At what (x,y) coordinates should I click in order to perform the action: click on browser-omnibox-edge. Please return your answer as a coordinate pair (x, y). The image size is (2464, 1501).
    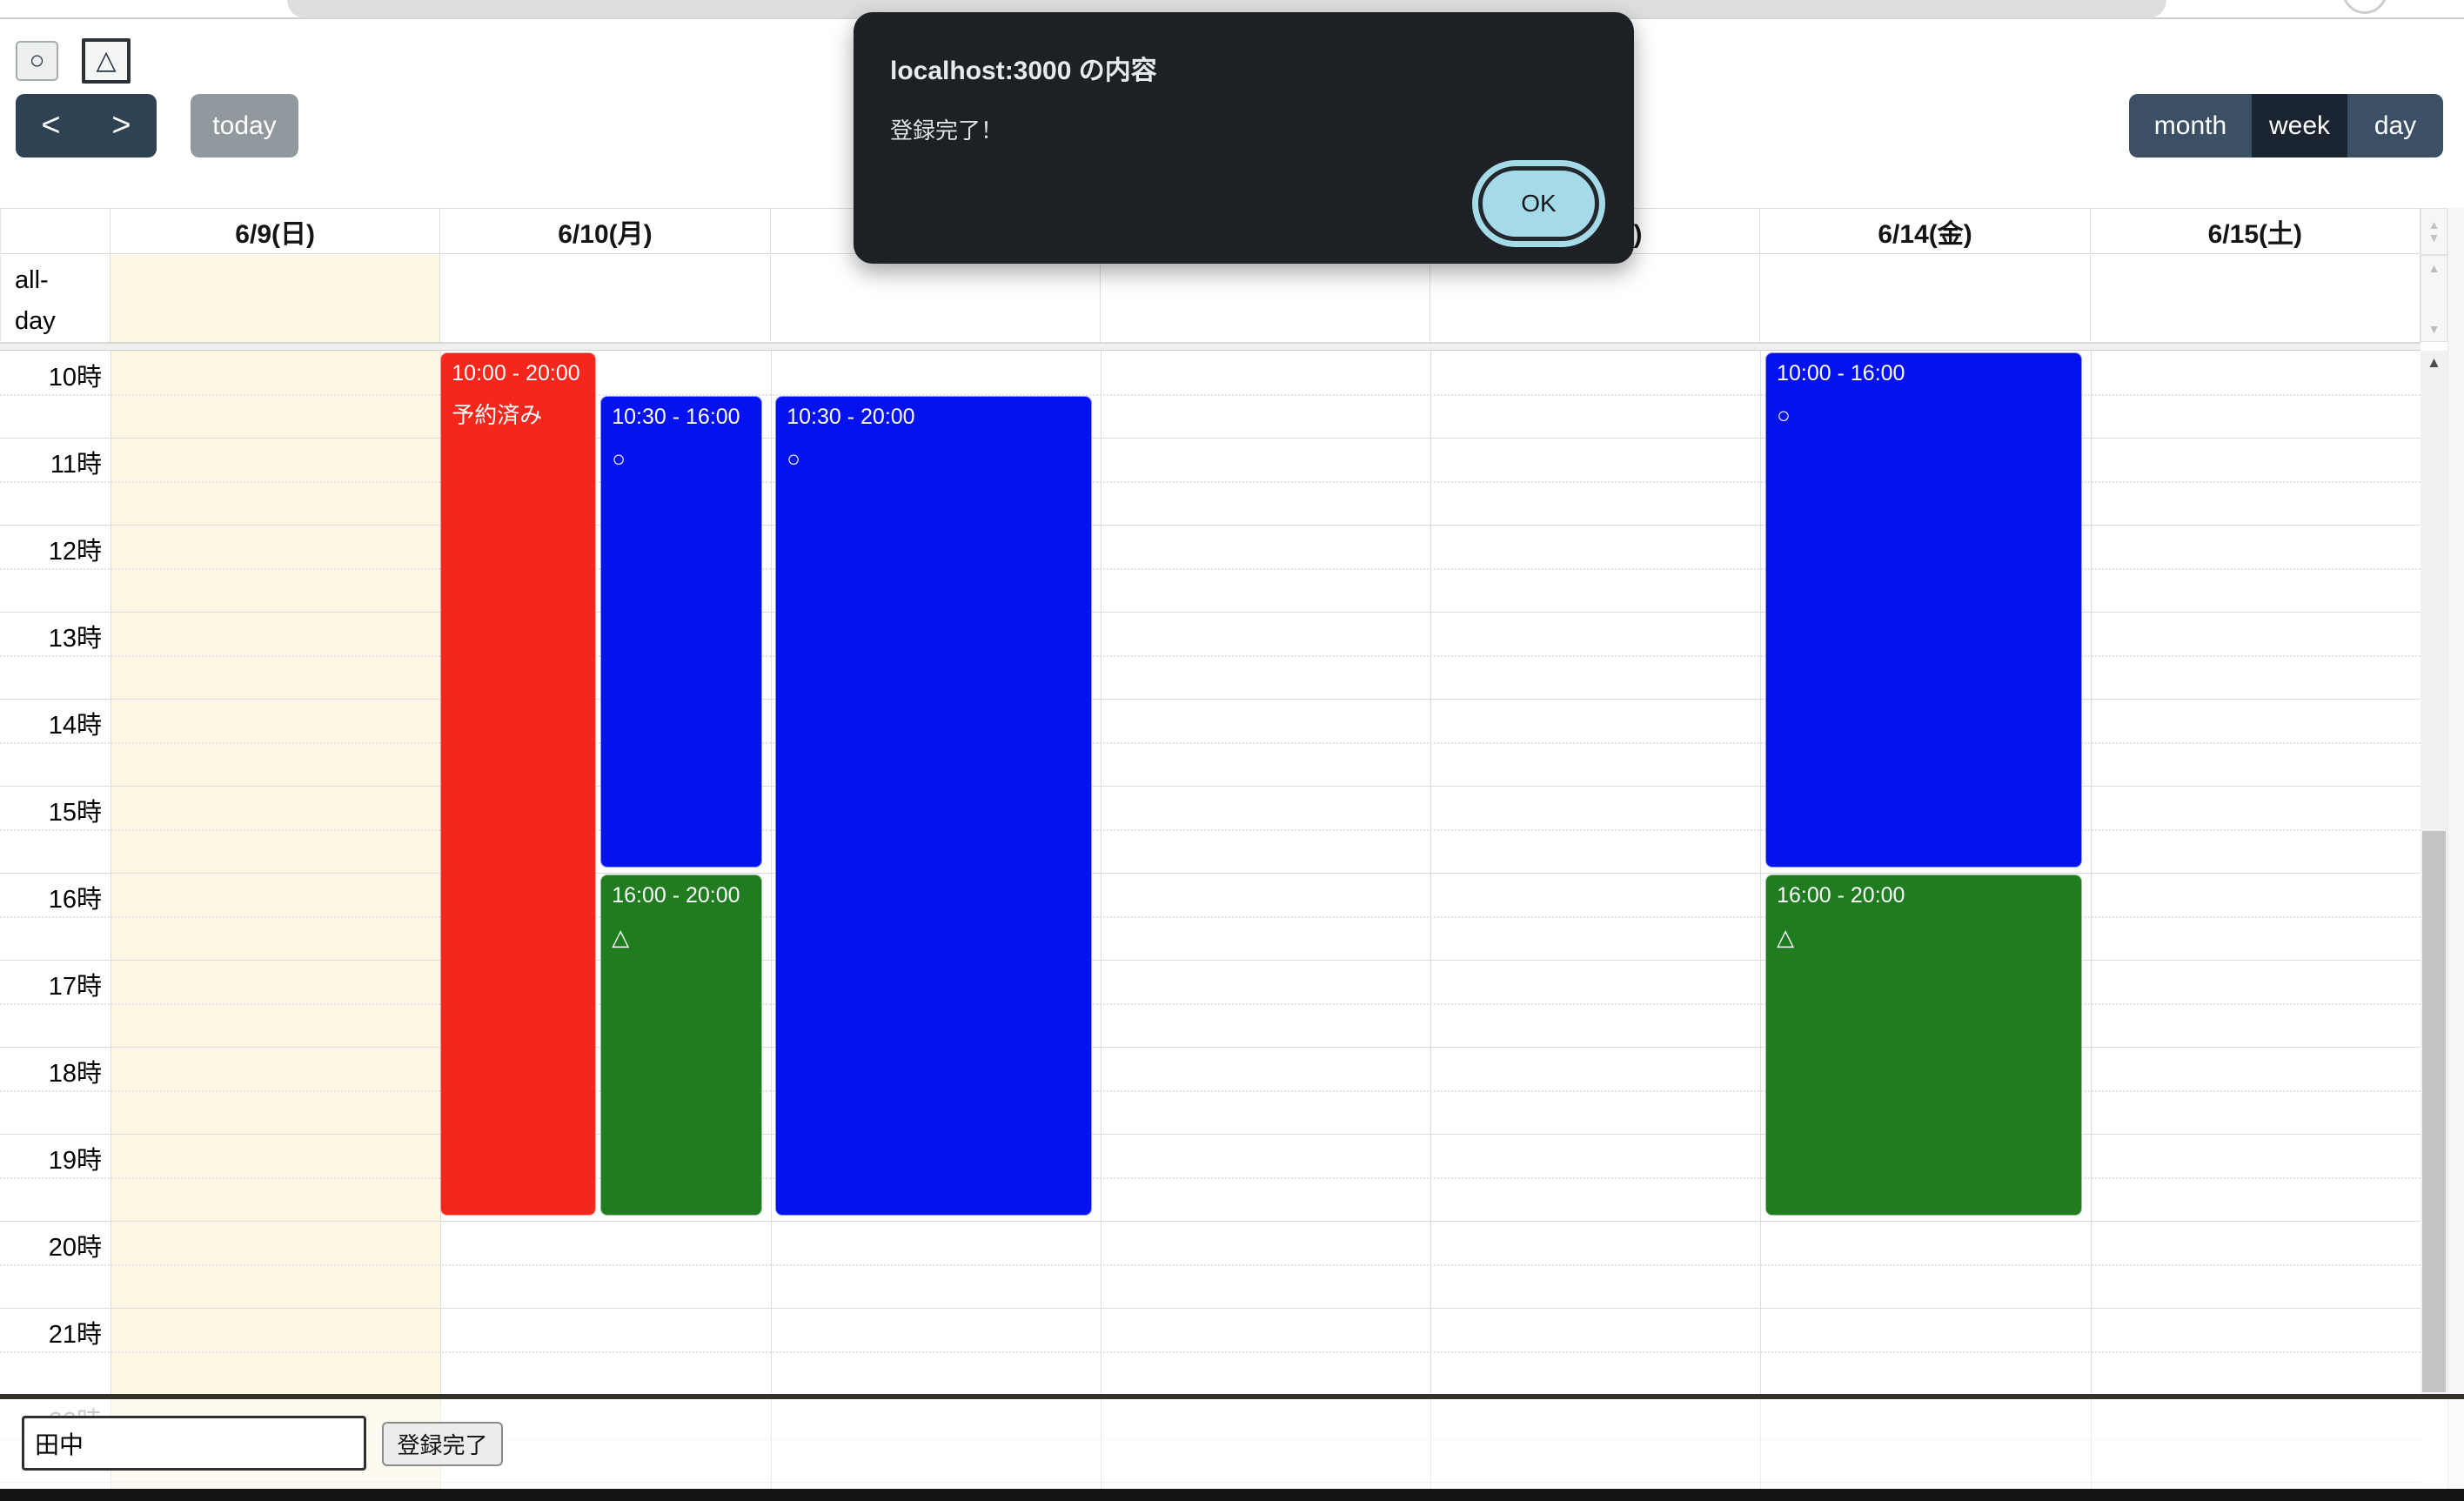
    Looking at the image, I should click on (1226, 9).